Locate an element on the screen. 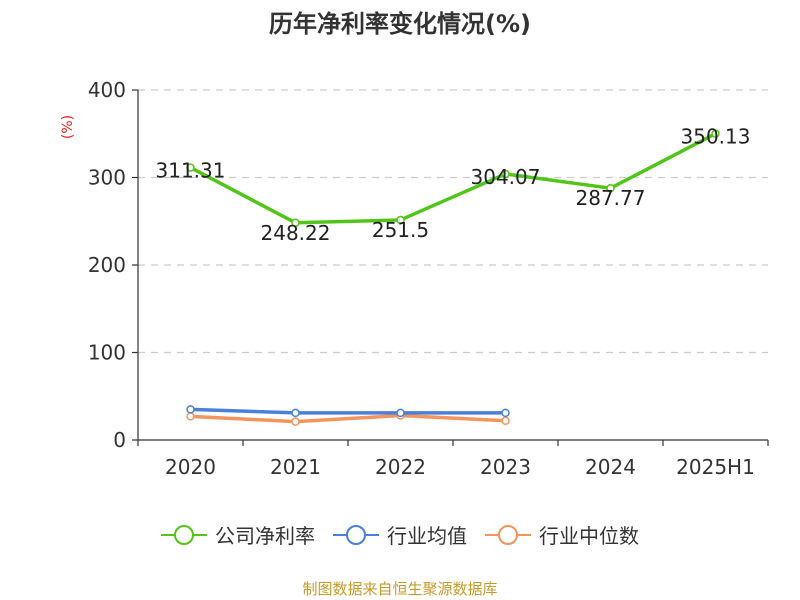 The height and width of the screenshot is (600, 800). x-tick-label: 2024 is located at coordinates (610, 467).